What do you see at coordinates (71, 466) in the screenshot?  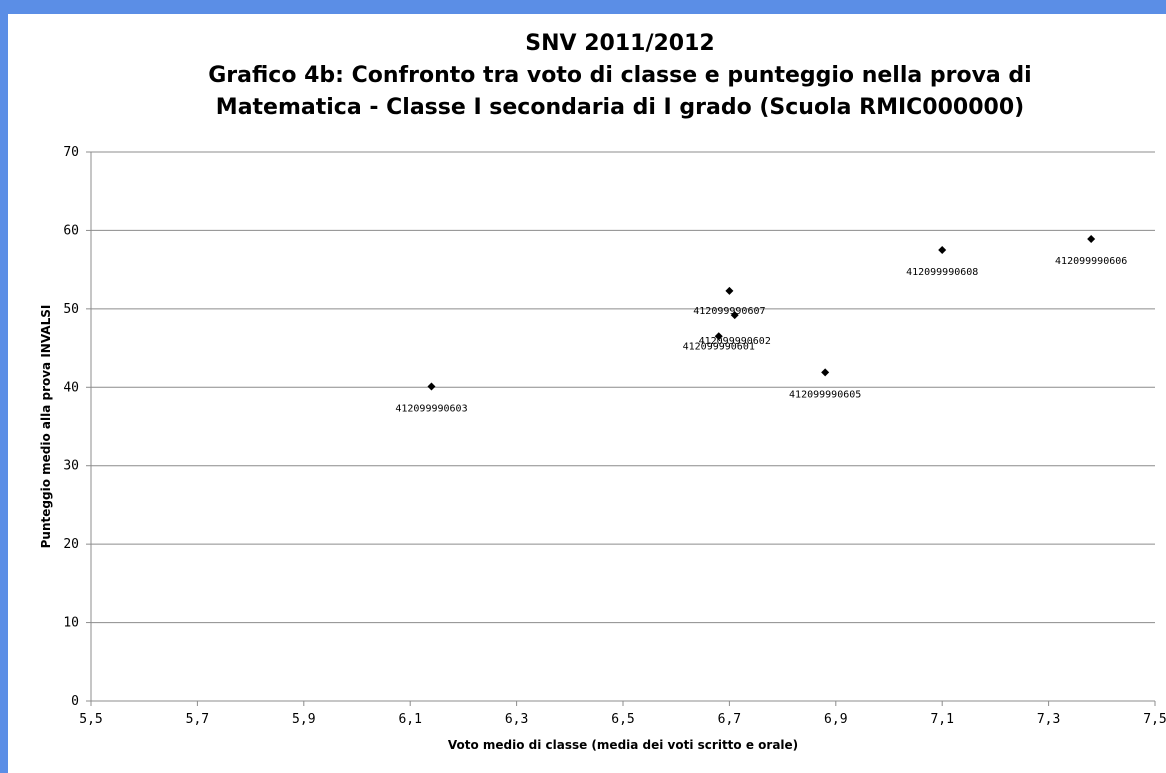 I see `y-tick-label: 30` at bounding box center [71, 466].